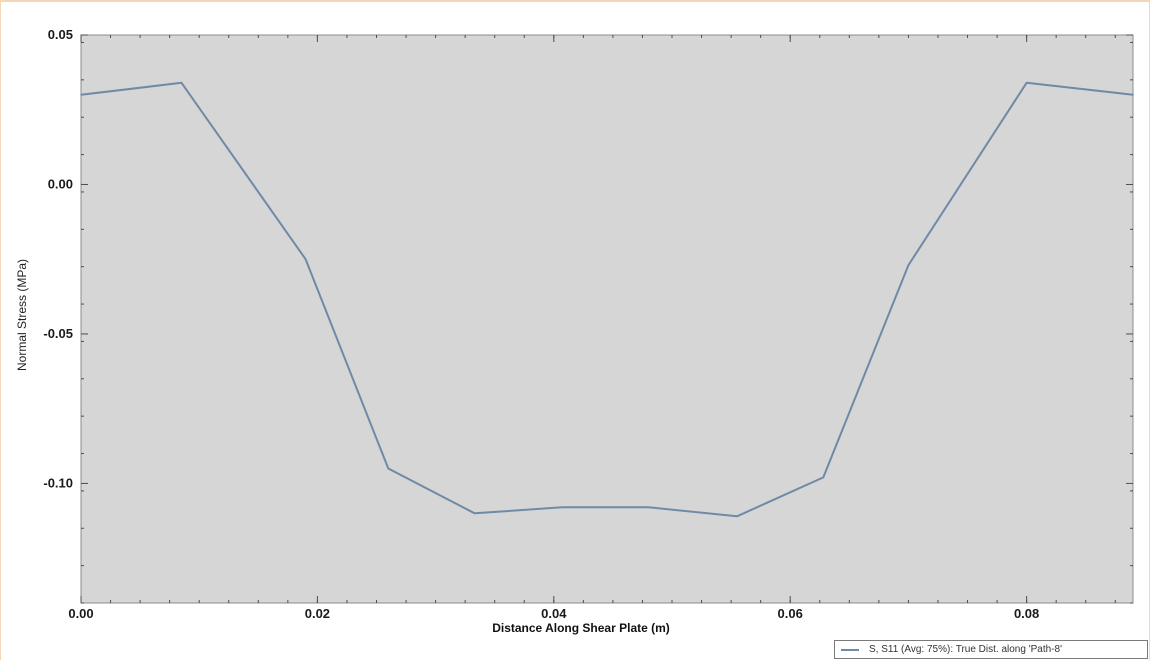 This screenshot has width=1150, height=662. I want to click on x-tick-label: 0.02, so click(317, 613).